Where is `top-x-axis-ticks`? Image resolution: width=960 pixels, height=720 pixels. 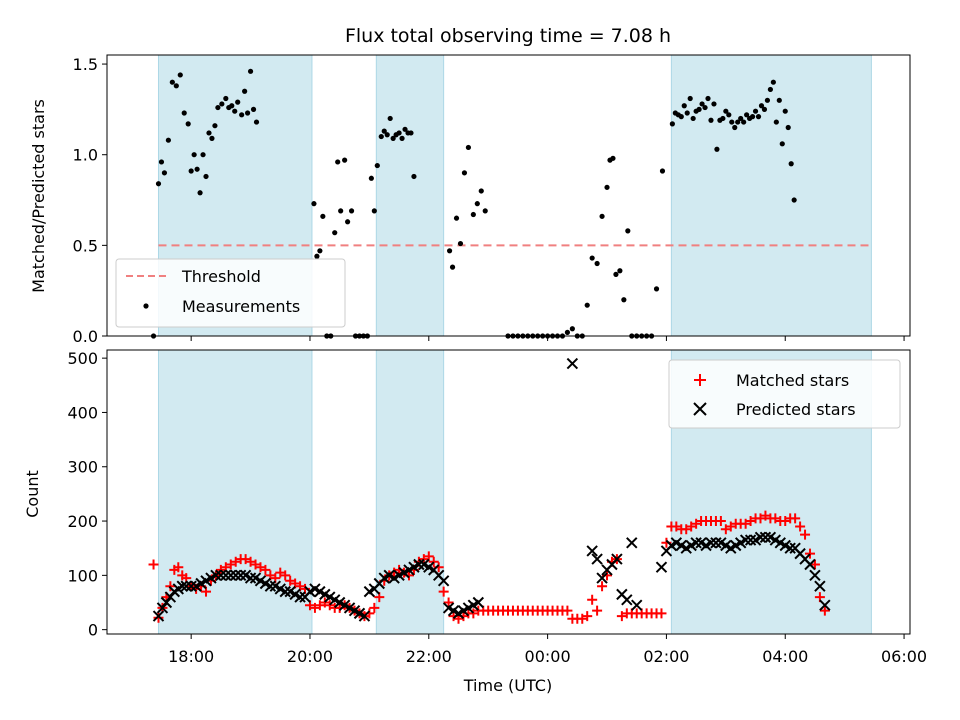 top-x-axis-ticks is located at coordinates (547, 338).